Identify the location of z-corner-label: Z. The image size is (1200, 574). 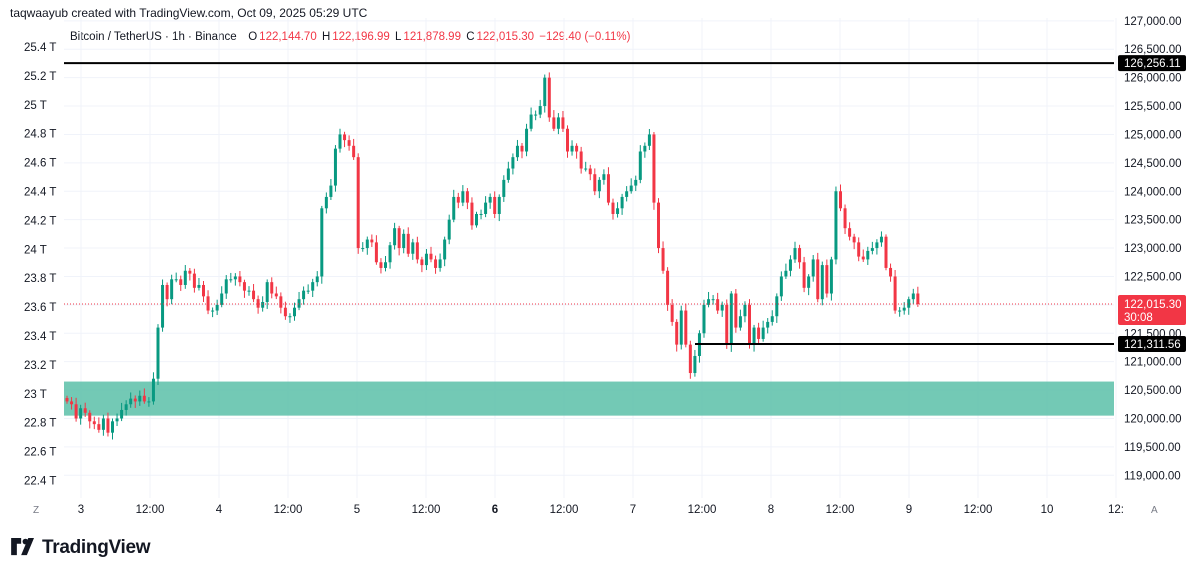
(36, 510).